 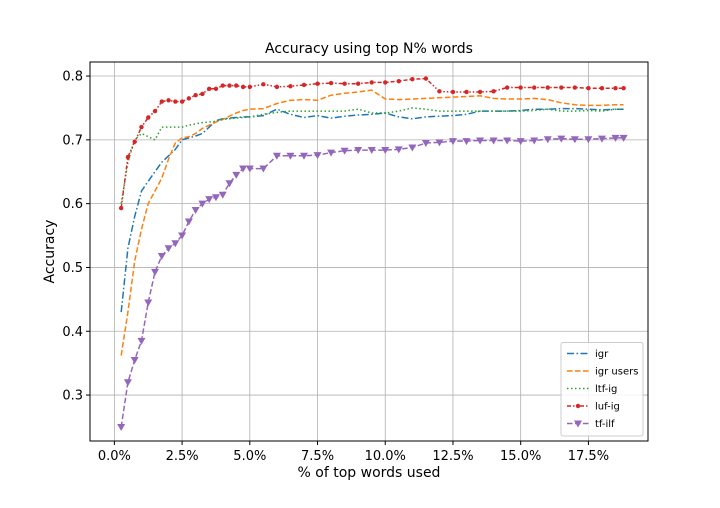 I want to click on chart-title: Accuracy using top N% words, so click(x=369, y=49).